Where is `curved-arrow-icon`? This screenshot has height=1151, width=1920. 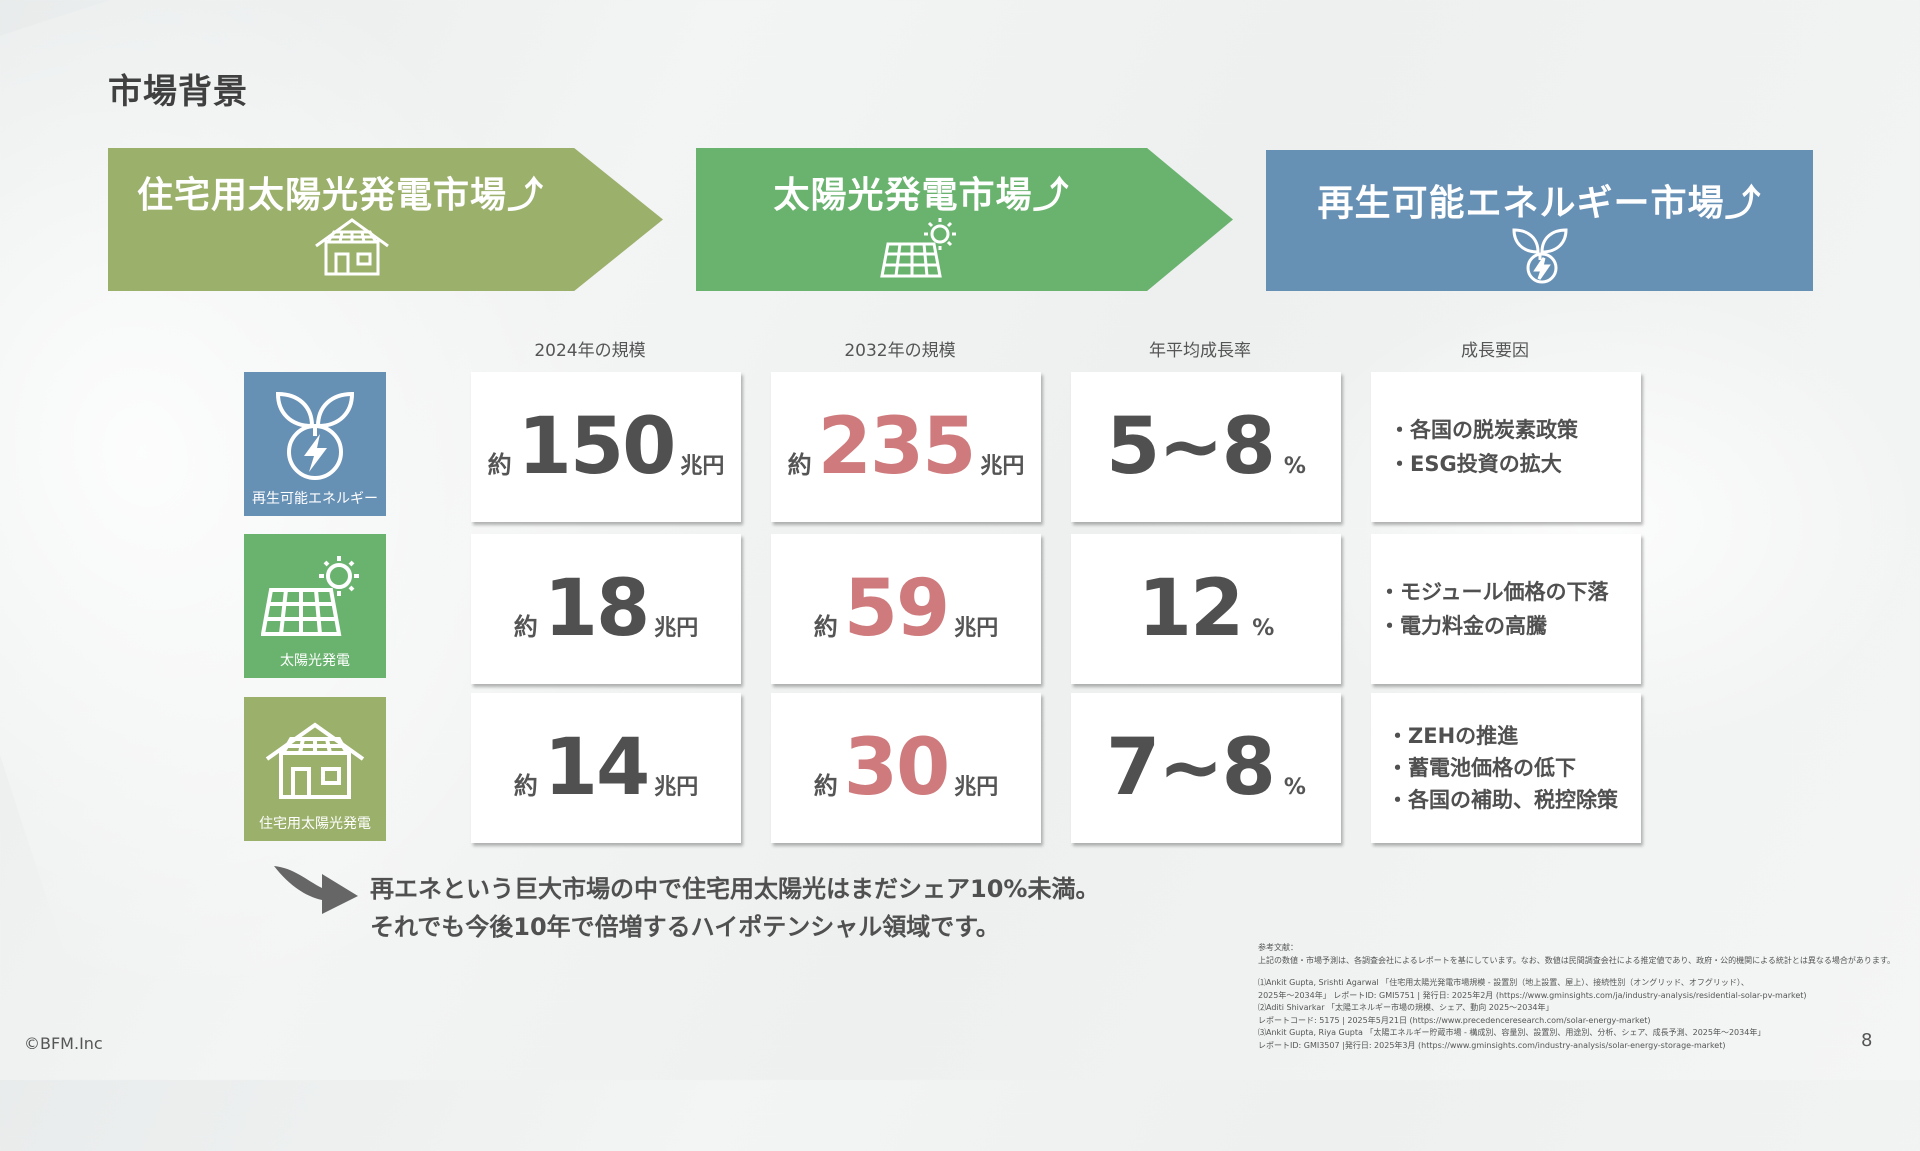 curved-arrow-icon is located at coordinates (317, 888).